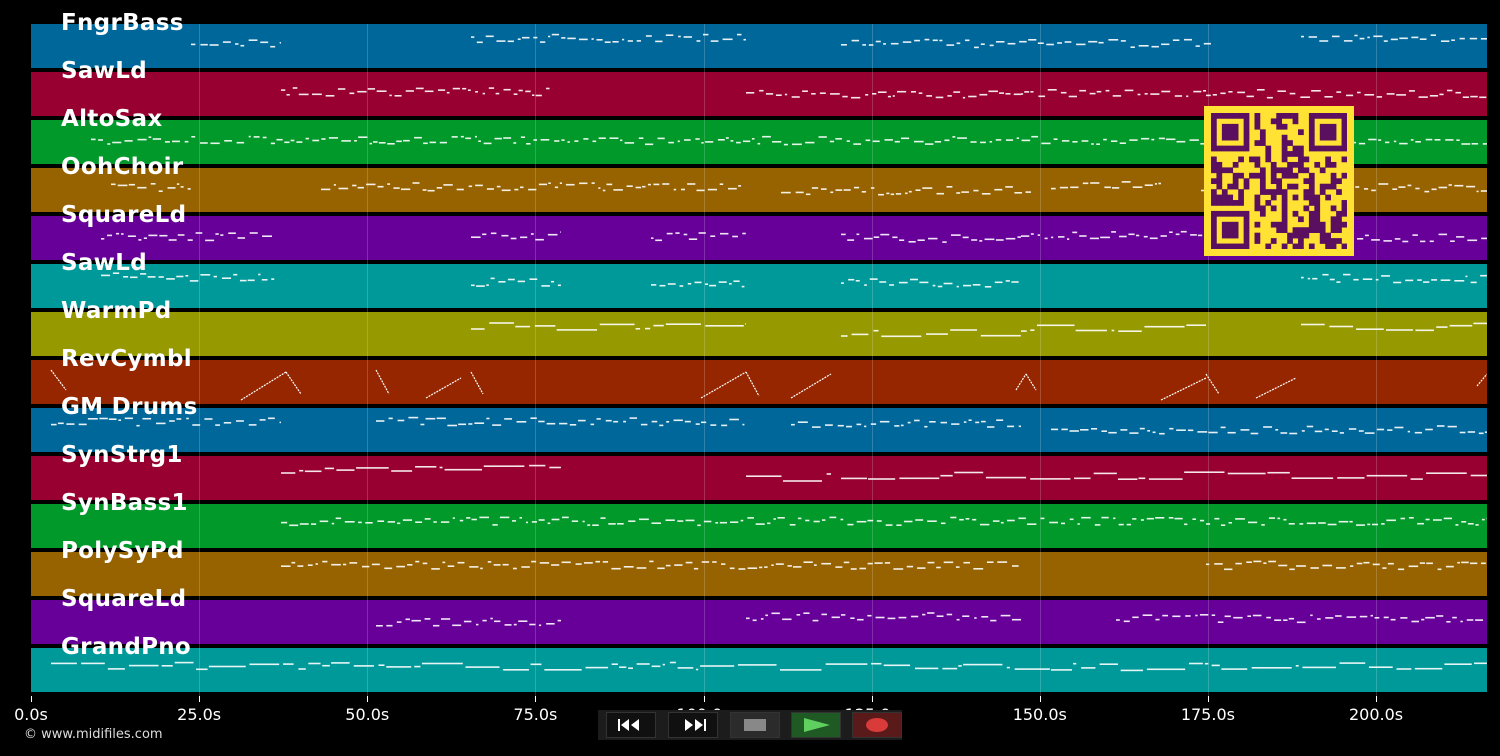 This screenshot has width=1500, height=756. Describe the element at coordinates (535, 714) in the screenshot. I see `axis-tick-label: 75.0s` at that location.